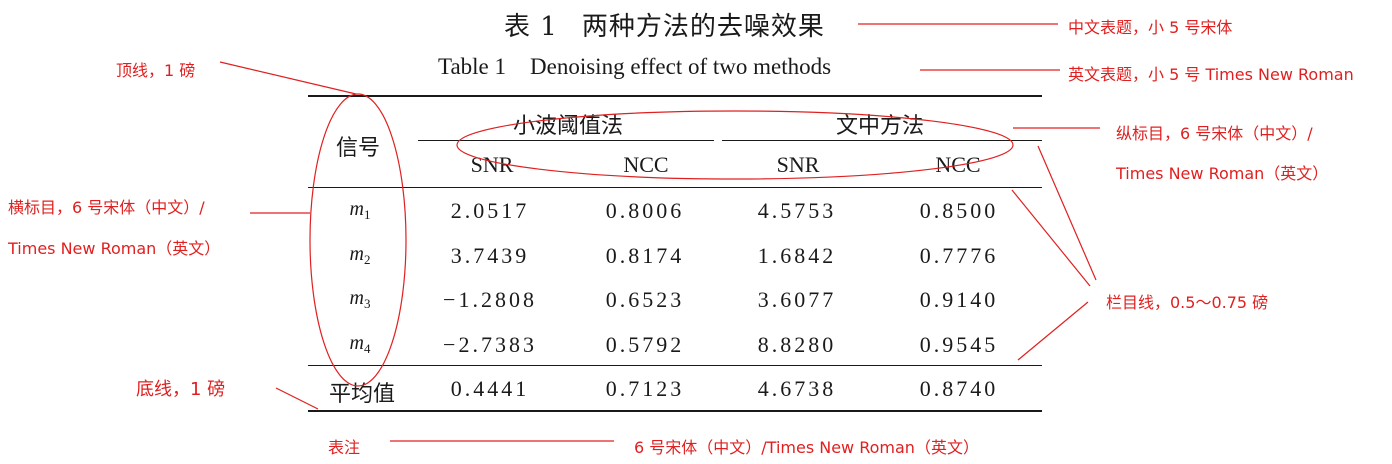 The image size is (1392, 464). I want to click on stub-header: 信号, so click(357, 148).